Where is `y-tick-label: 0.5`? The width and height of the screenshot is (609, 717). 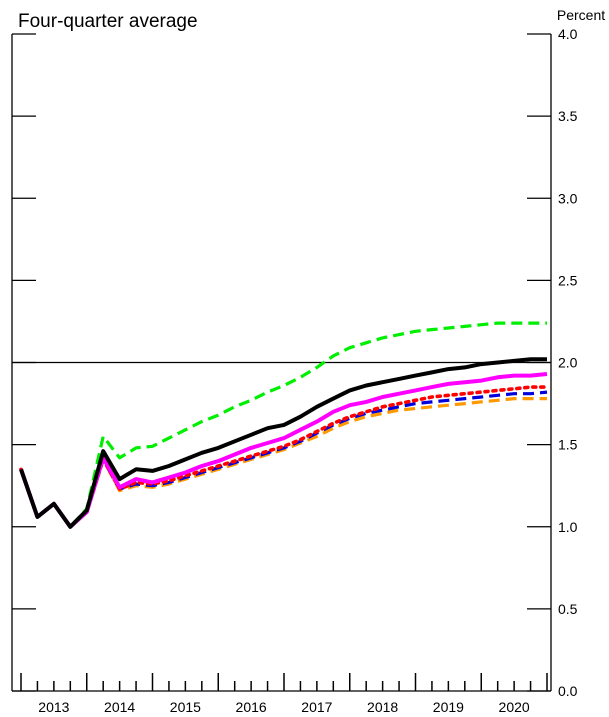
y-tick-label: 0.5 is located at coordinates (568, 609).